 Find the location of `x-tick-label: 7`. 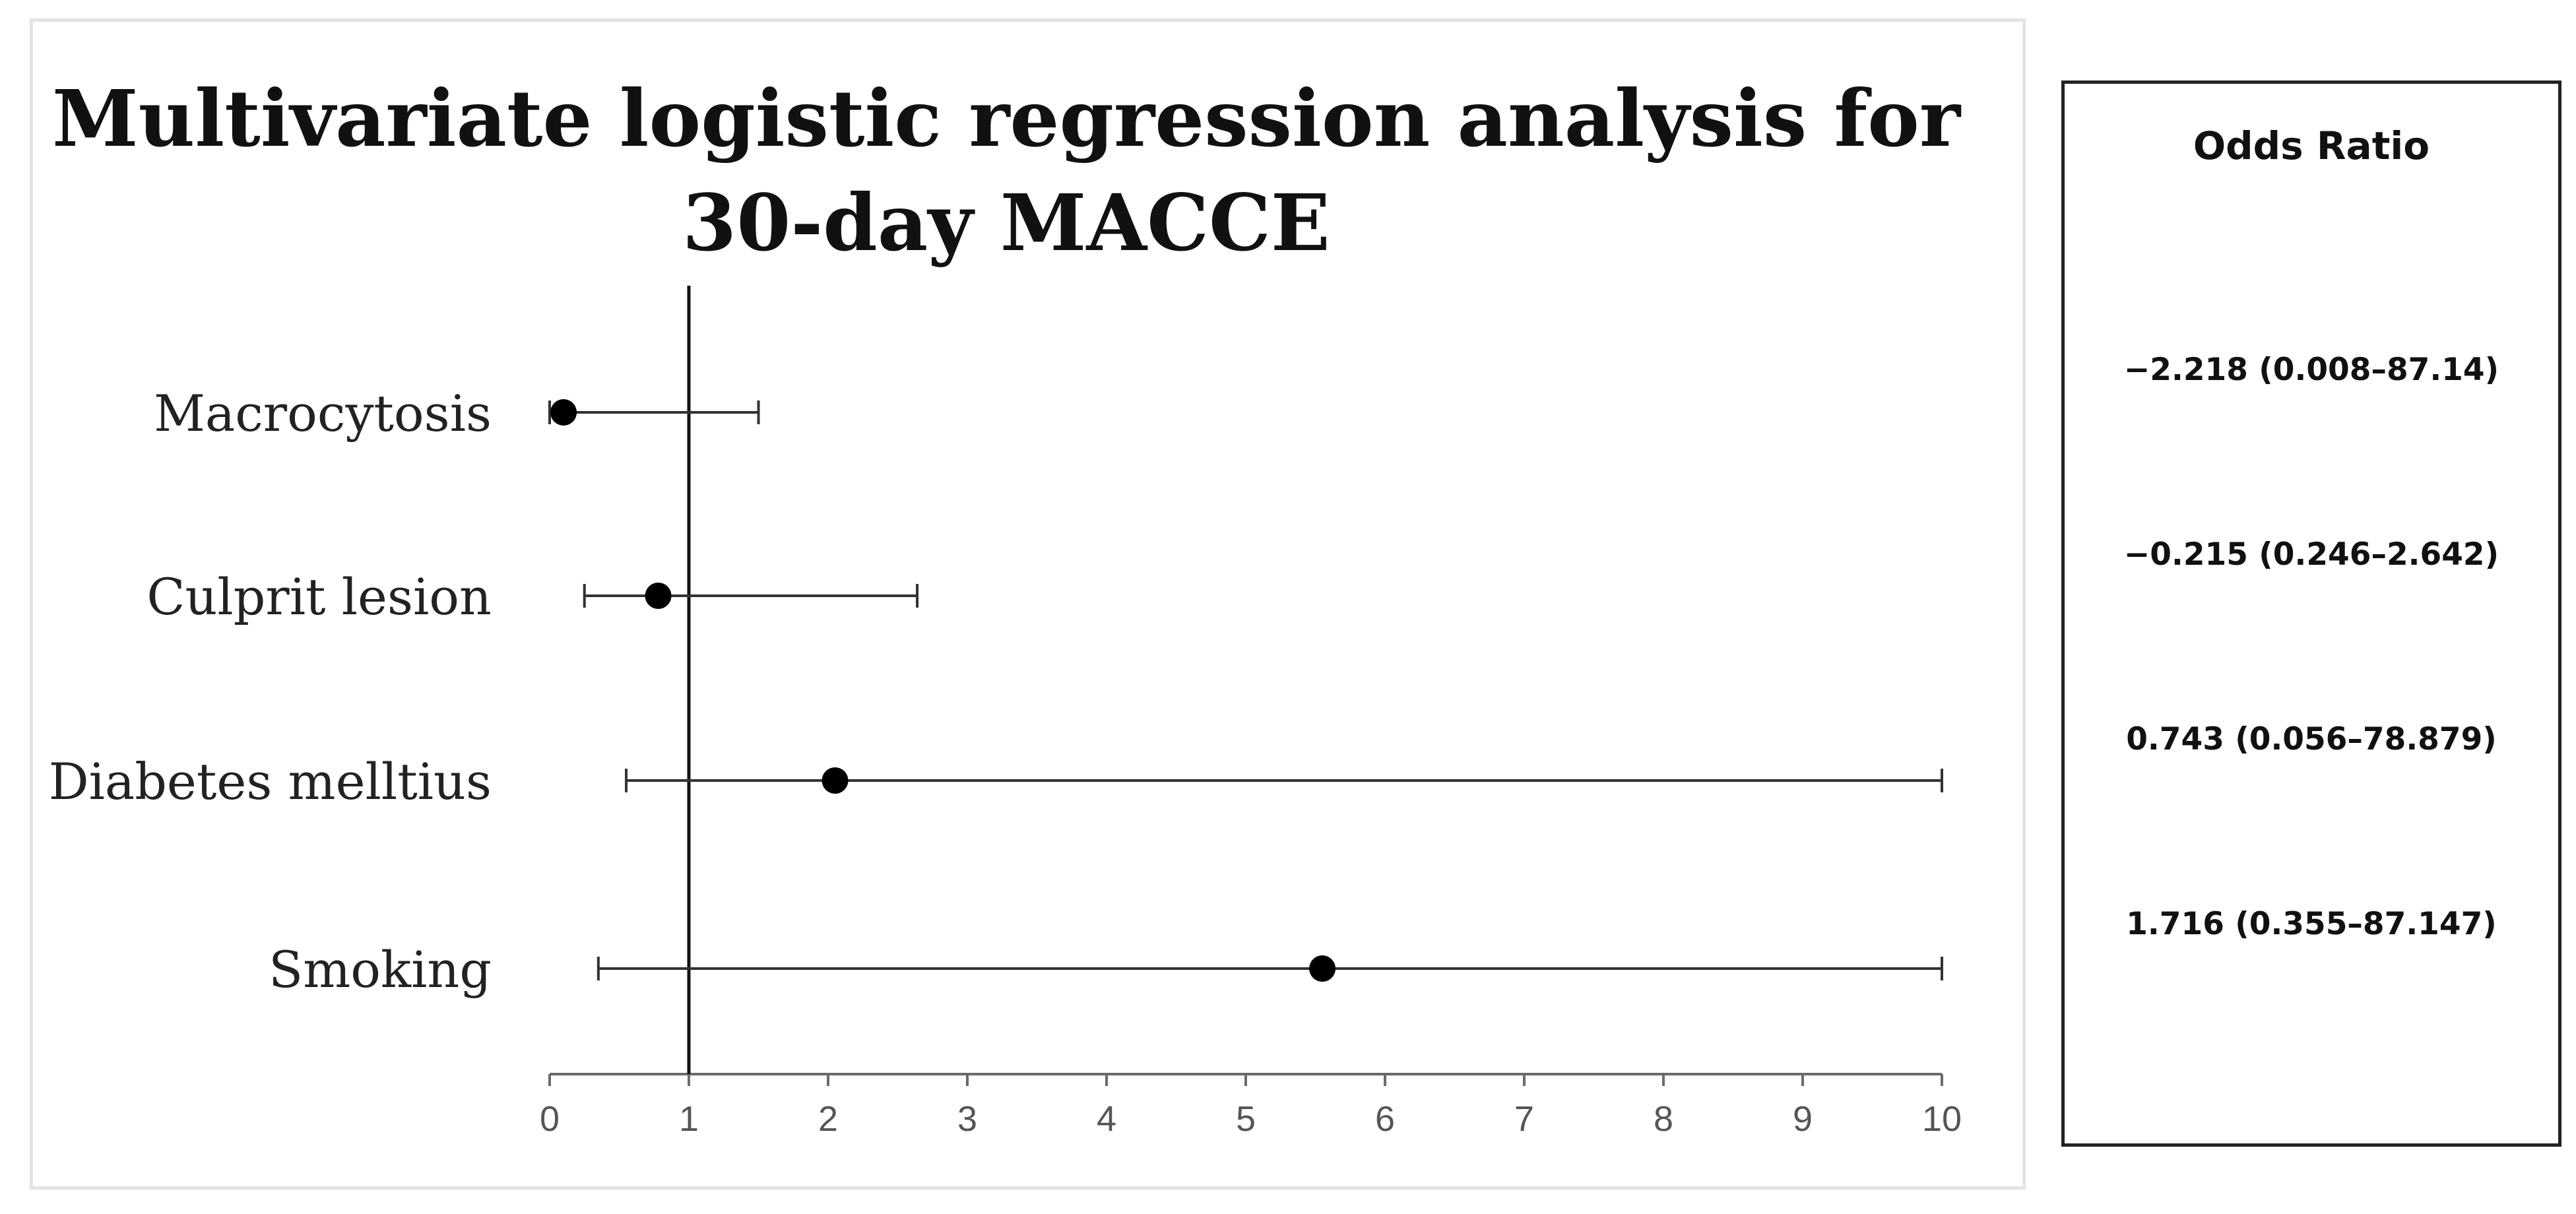

x-tick-label: 7 is located at coordinates (1524, 1119).